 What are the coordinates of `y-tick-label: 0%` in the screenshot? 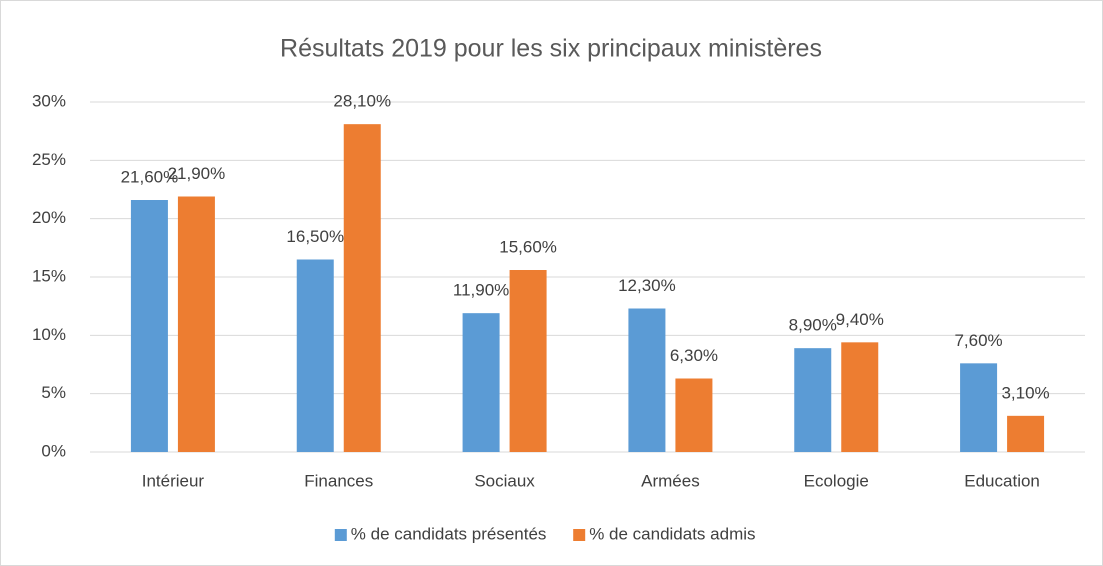 It's located at (53, 450).